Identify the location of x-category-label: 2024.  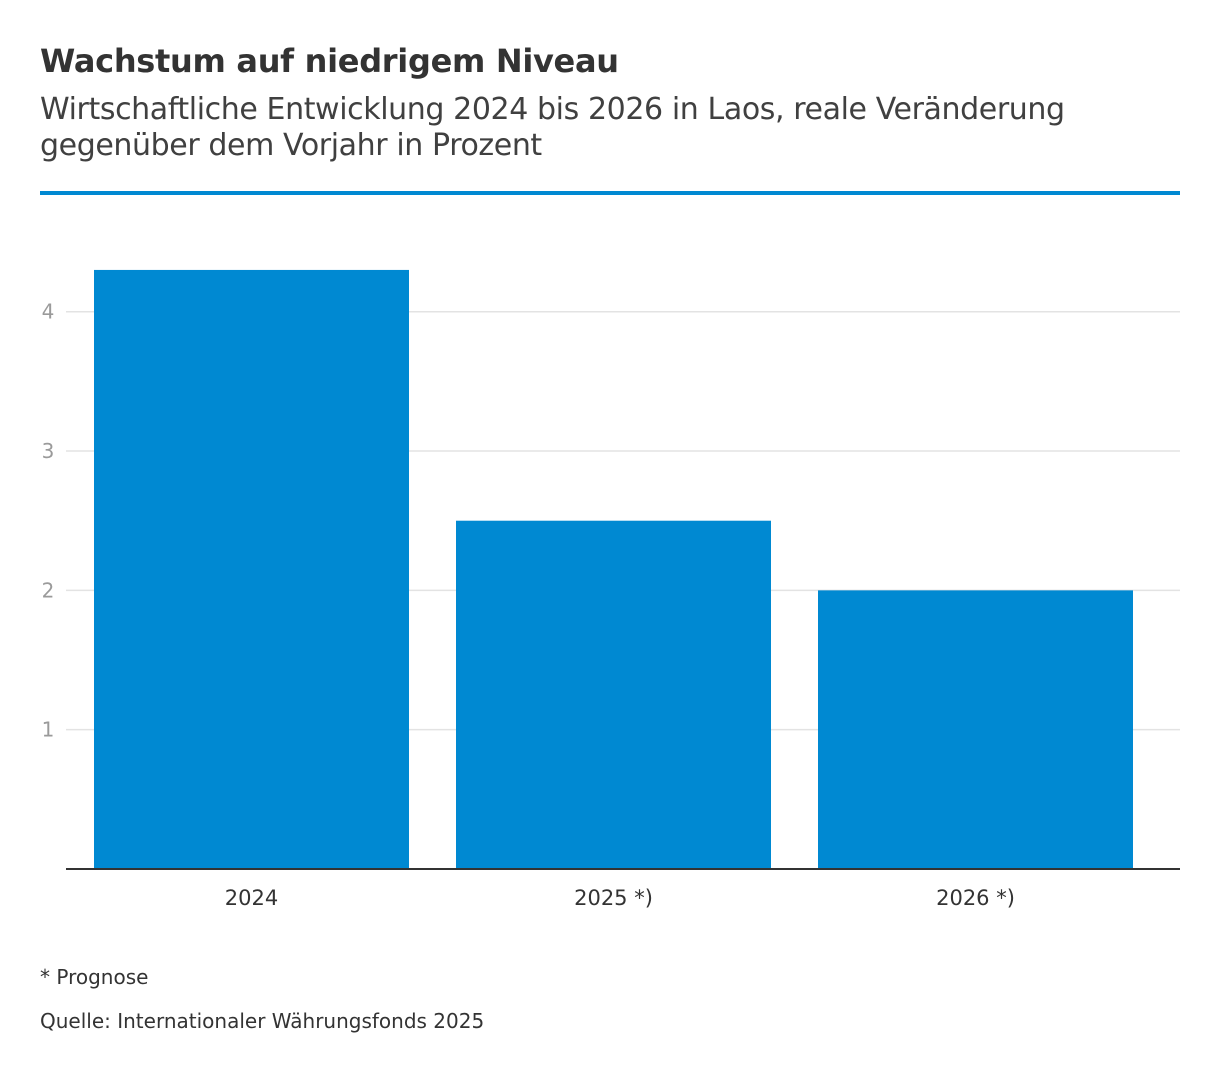
(251, 898).